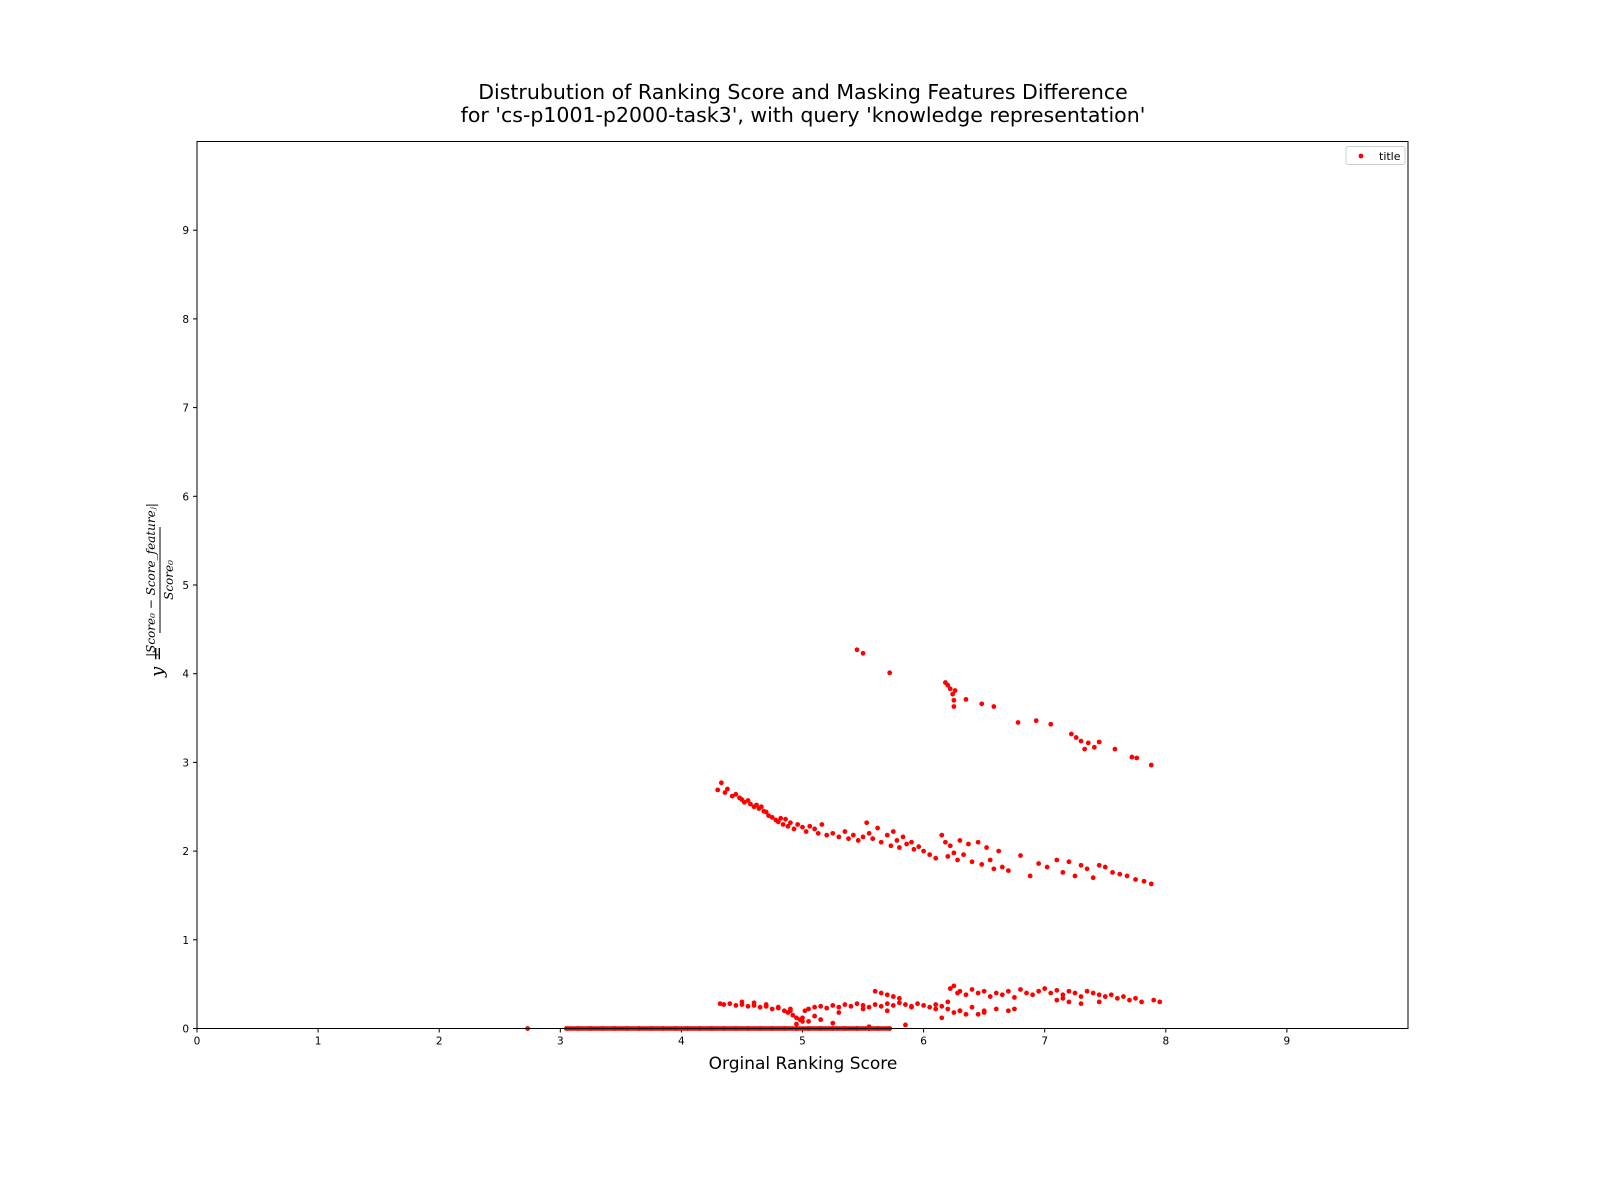 Image resolution: width=1600 pixels, height=1200 pixels. What do you see at coordinates (157, 662) in the screenshot?
I see `y-axis-label-prefix: y =` at bounding box center [157, 662].